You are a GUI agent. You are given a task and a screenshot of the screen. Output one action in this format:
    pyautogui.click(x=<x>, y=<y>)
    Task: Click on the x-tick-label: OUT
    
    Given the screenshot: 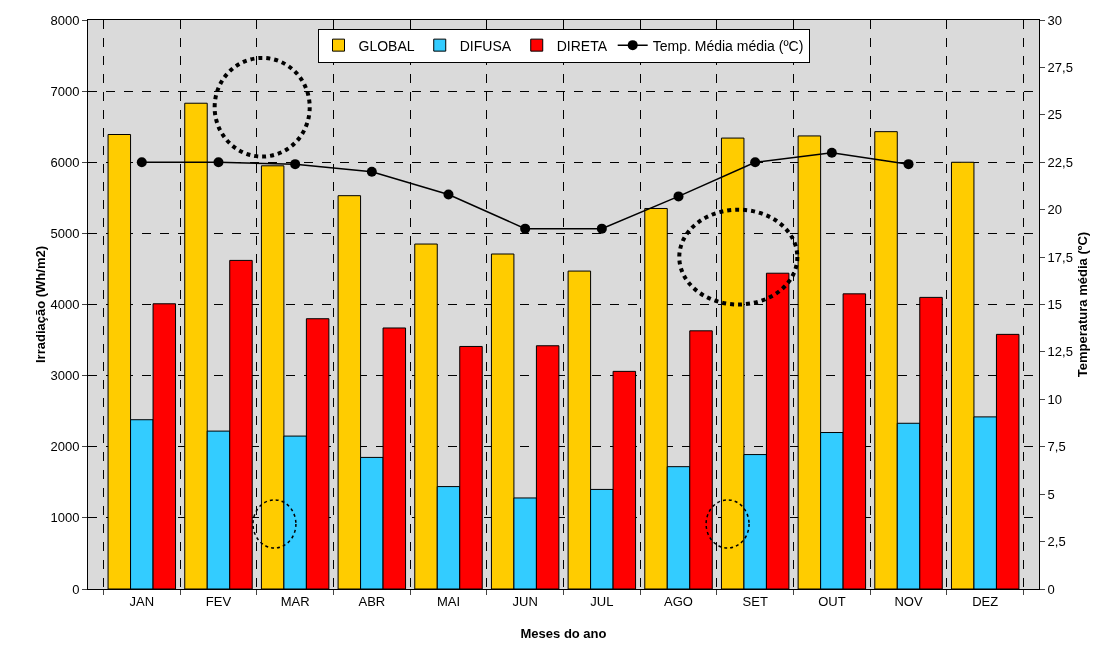 What is the action you would take?
    pyautogui.click(x=832, y=601)
    